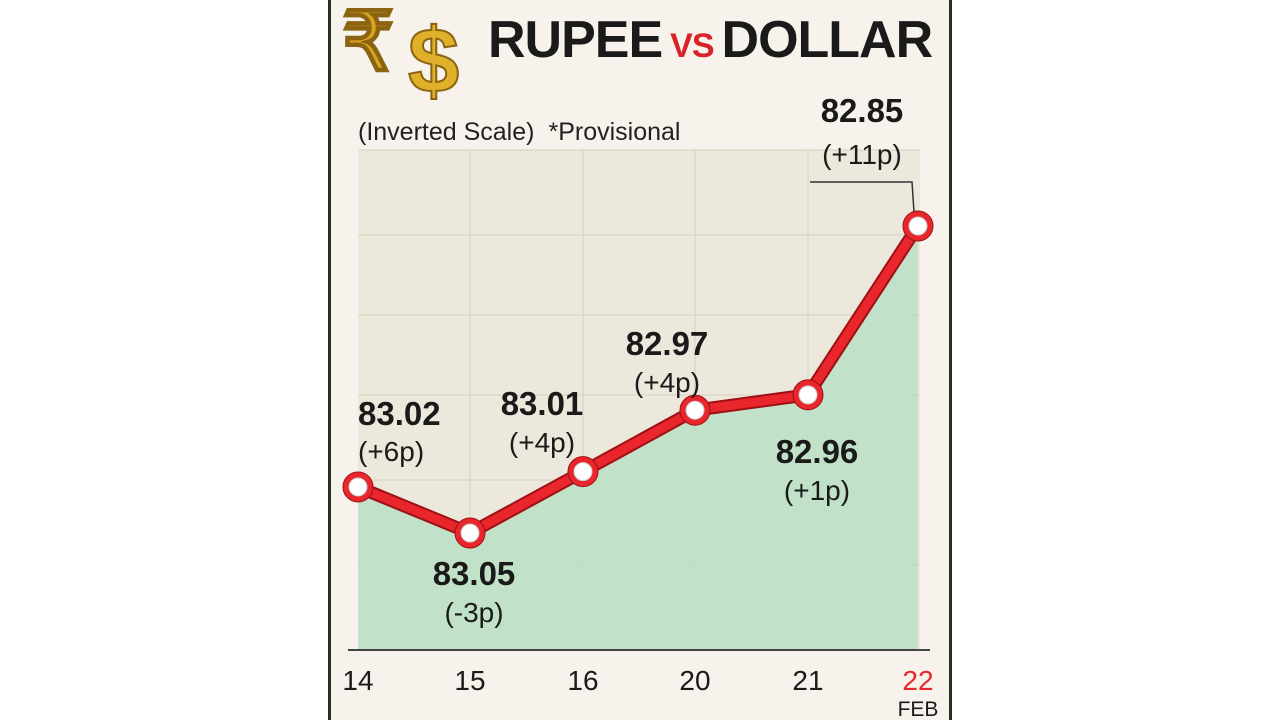 The height and width of the screenshot is (720, 1280). Describe the element at coordinates (917, 680) in the screenshot. I see `x-tick-label: 22` at that location.